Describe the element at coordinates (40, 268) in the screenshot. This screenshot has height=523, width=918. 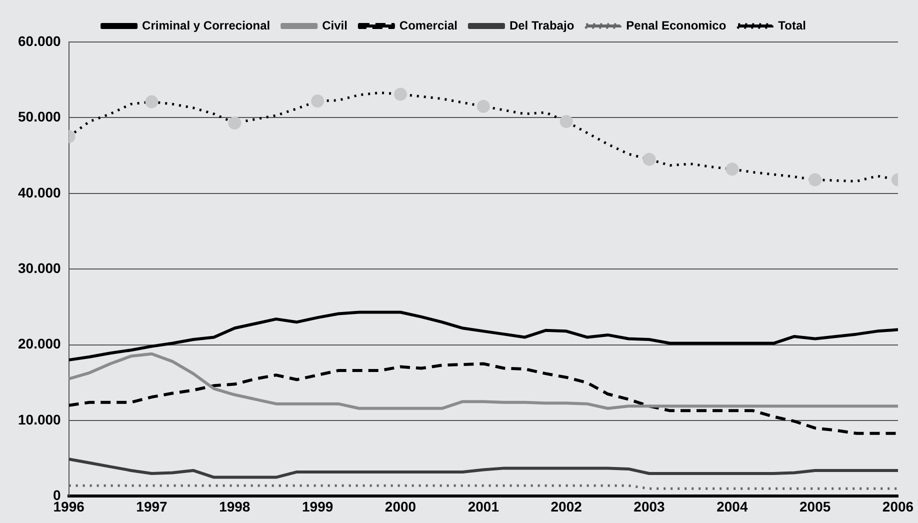
I see `y-tick-label: 30.000` at that location.